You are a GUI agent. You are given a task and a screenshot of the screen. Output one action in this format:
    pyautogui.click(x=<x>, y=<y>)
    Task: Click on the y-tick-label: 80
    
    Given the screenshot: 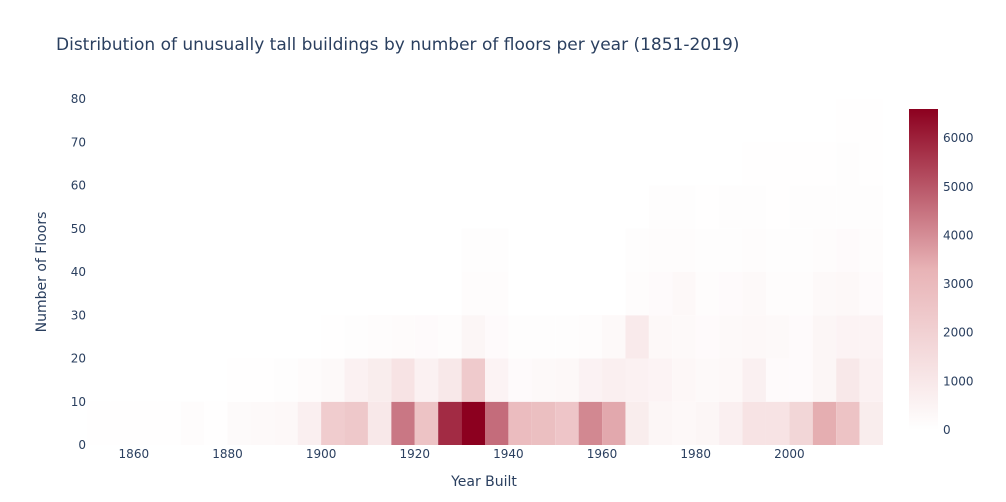 What is the action you would take?
    pyautogui.click(x=78, y=99)
    